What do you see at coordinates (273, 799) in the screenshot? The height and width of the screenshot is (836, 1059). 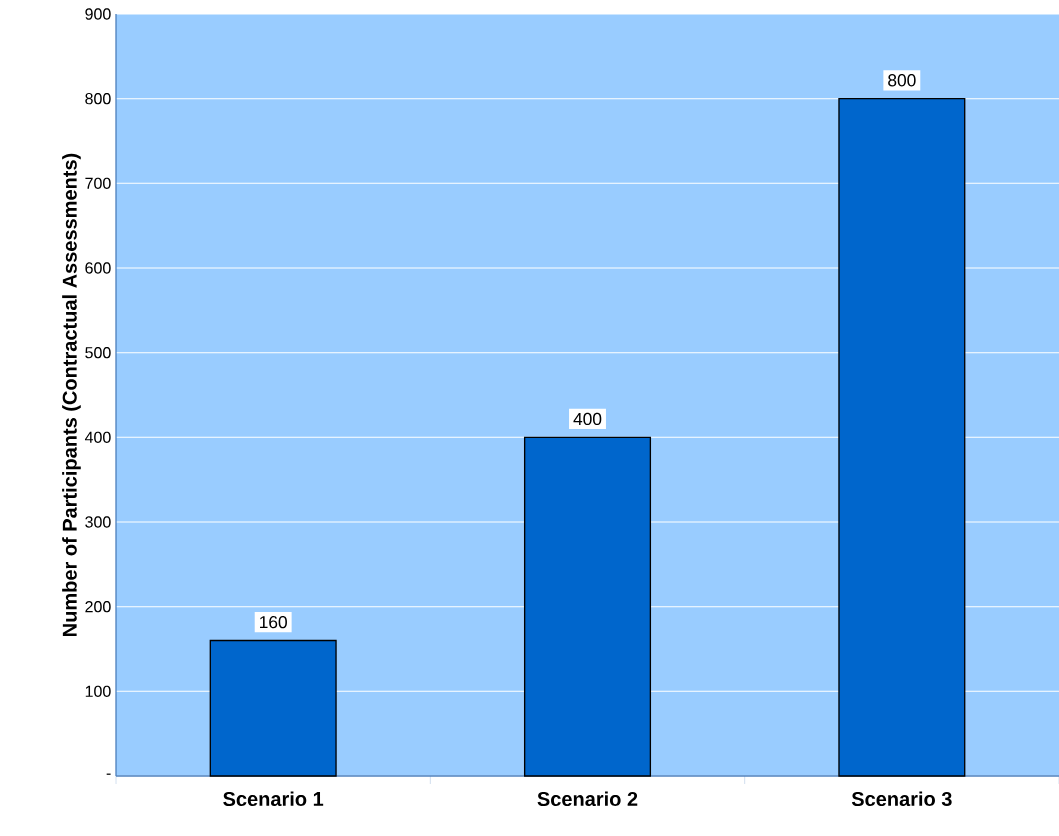 I see `x-tick-label: Scenario 1` at bounding box center [273, 799].